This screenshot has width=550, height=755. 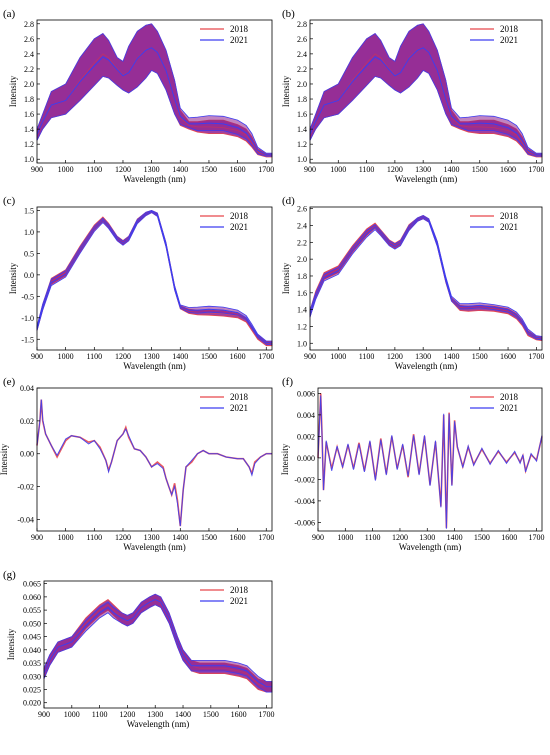 I want to click on y-tick-label: 0.5, so click(x=29, y=253).